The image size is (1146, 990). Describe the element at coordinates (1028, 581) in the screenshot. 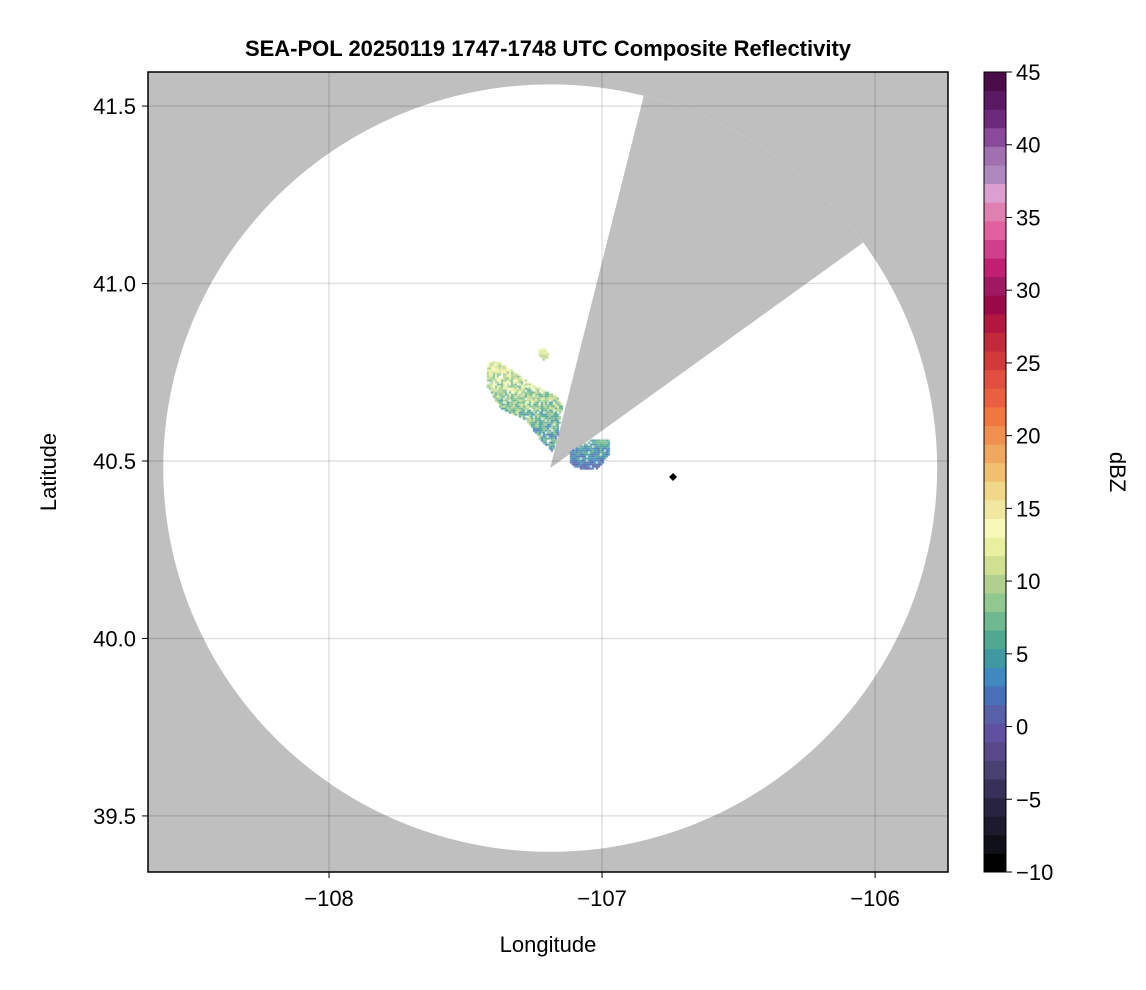

I see `colorbar-tick-label: 10` at that location.